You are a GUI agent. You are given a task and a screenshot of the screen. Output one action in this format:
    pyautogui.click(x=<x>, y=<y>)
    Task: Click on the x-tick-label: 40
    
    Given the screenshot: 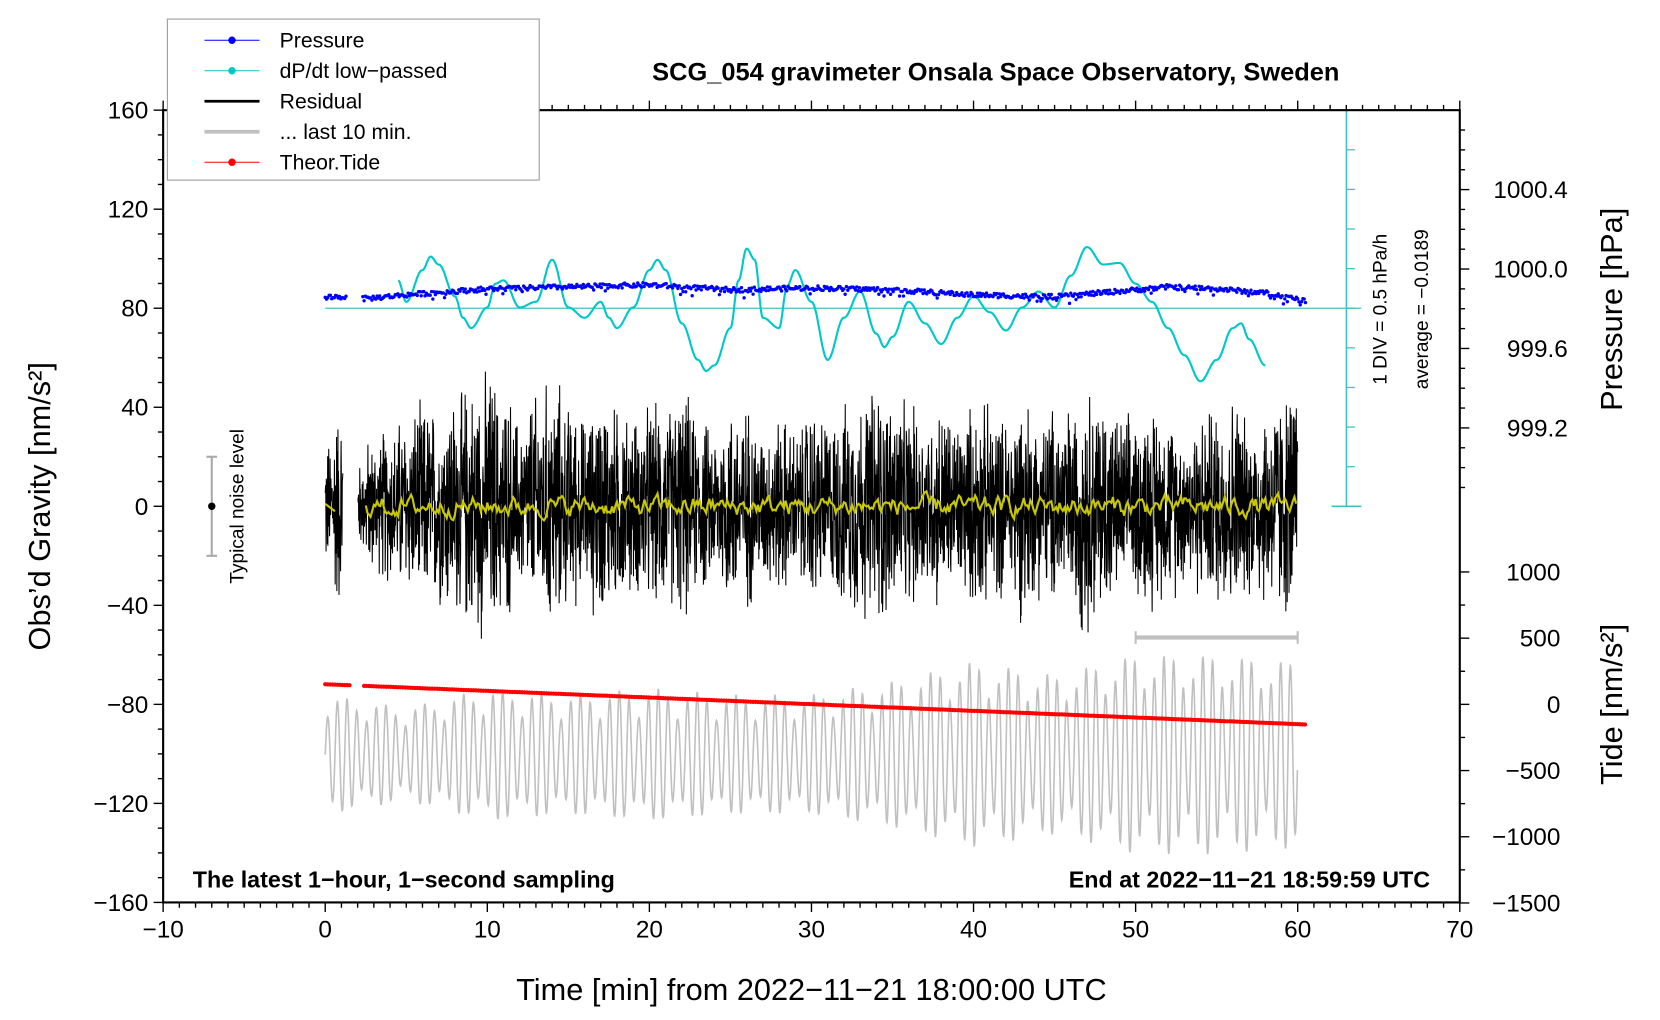 What is the action you would take?
    pyautogui.click(x=973, y=929)
    